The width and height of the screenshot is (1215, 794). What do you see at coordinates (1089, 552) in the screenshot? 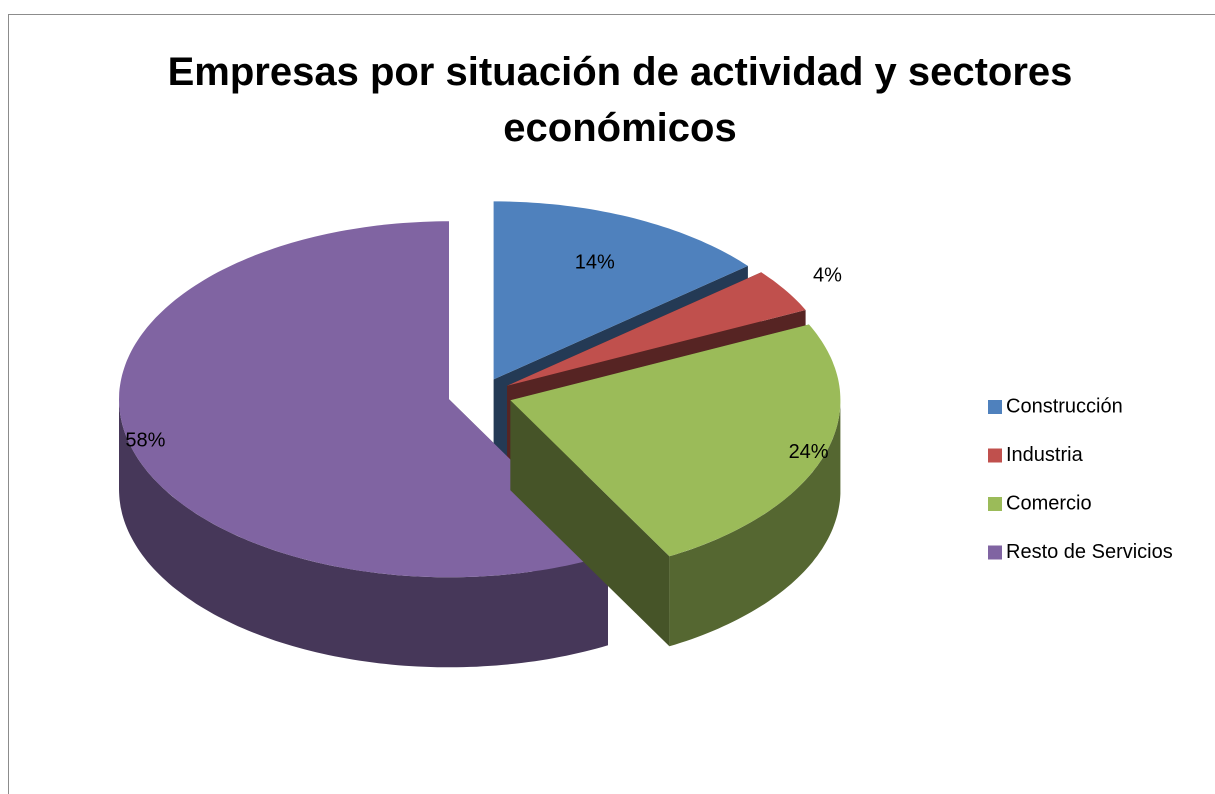
I see `legend-label: Resto de Servicios` at bounding box center [1089, 552].